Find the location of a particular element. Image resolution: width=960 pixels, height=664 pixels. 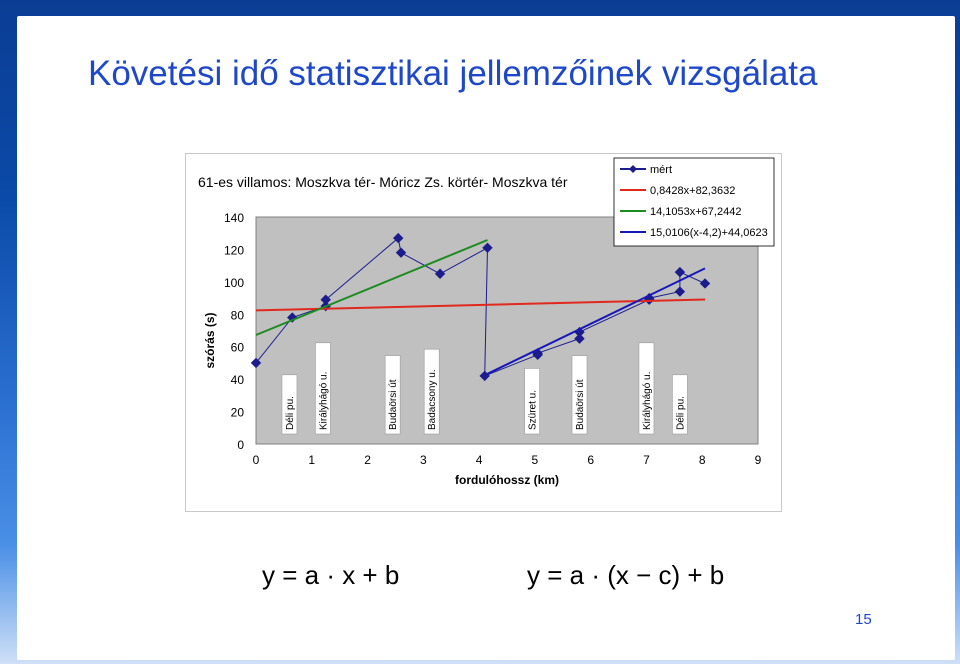

x-tick-label: 8 is located at coordinates (702, 460).